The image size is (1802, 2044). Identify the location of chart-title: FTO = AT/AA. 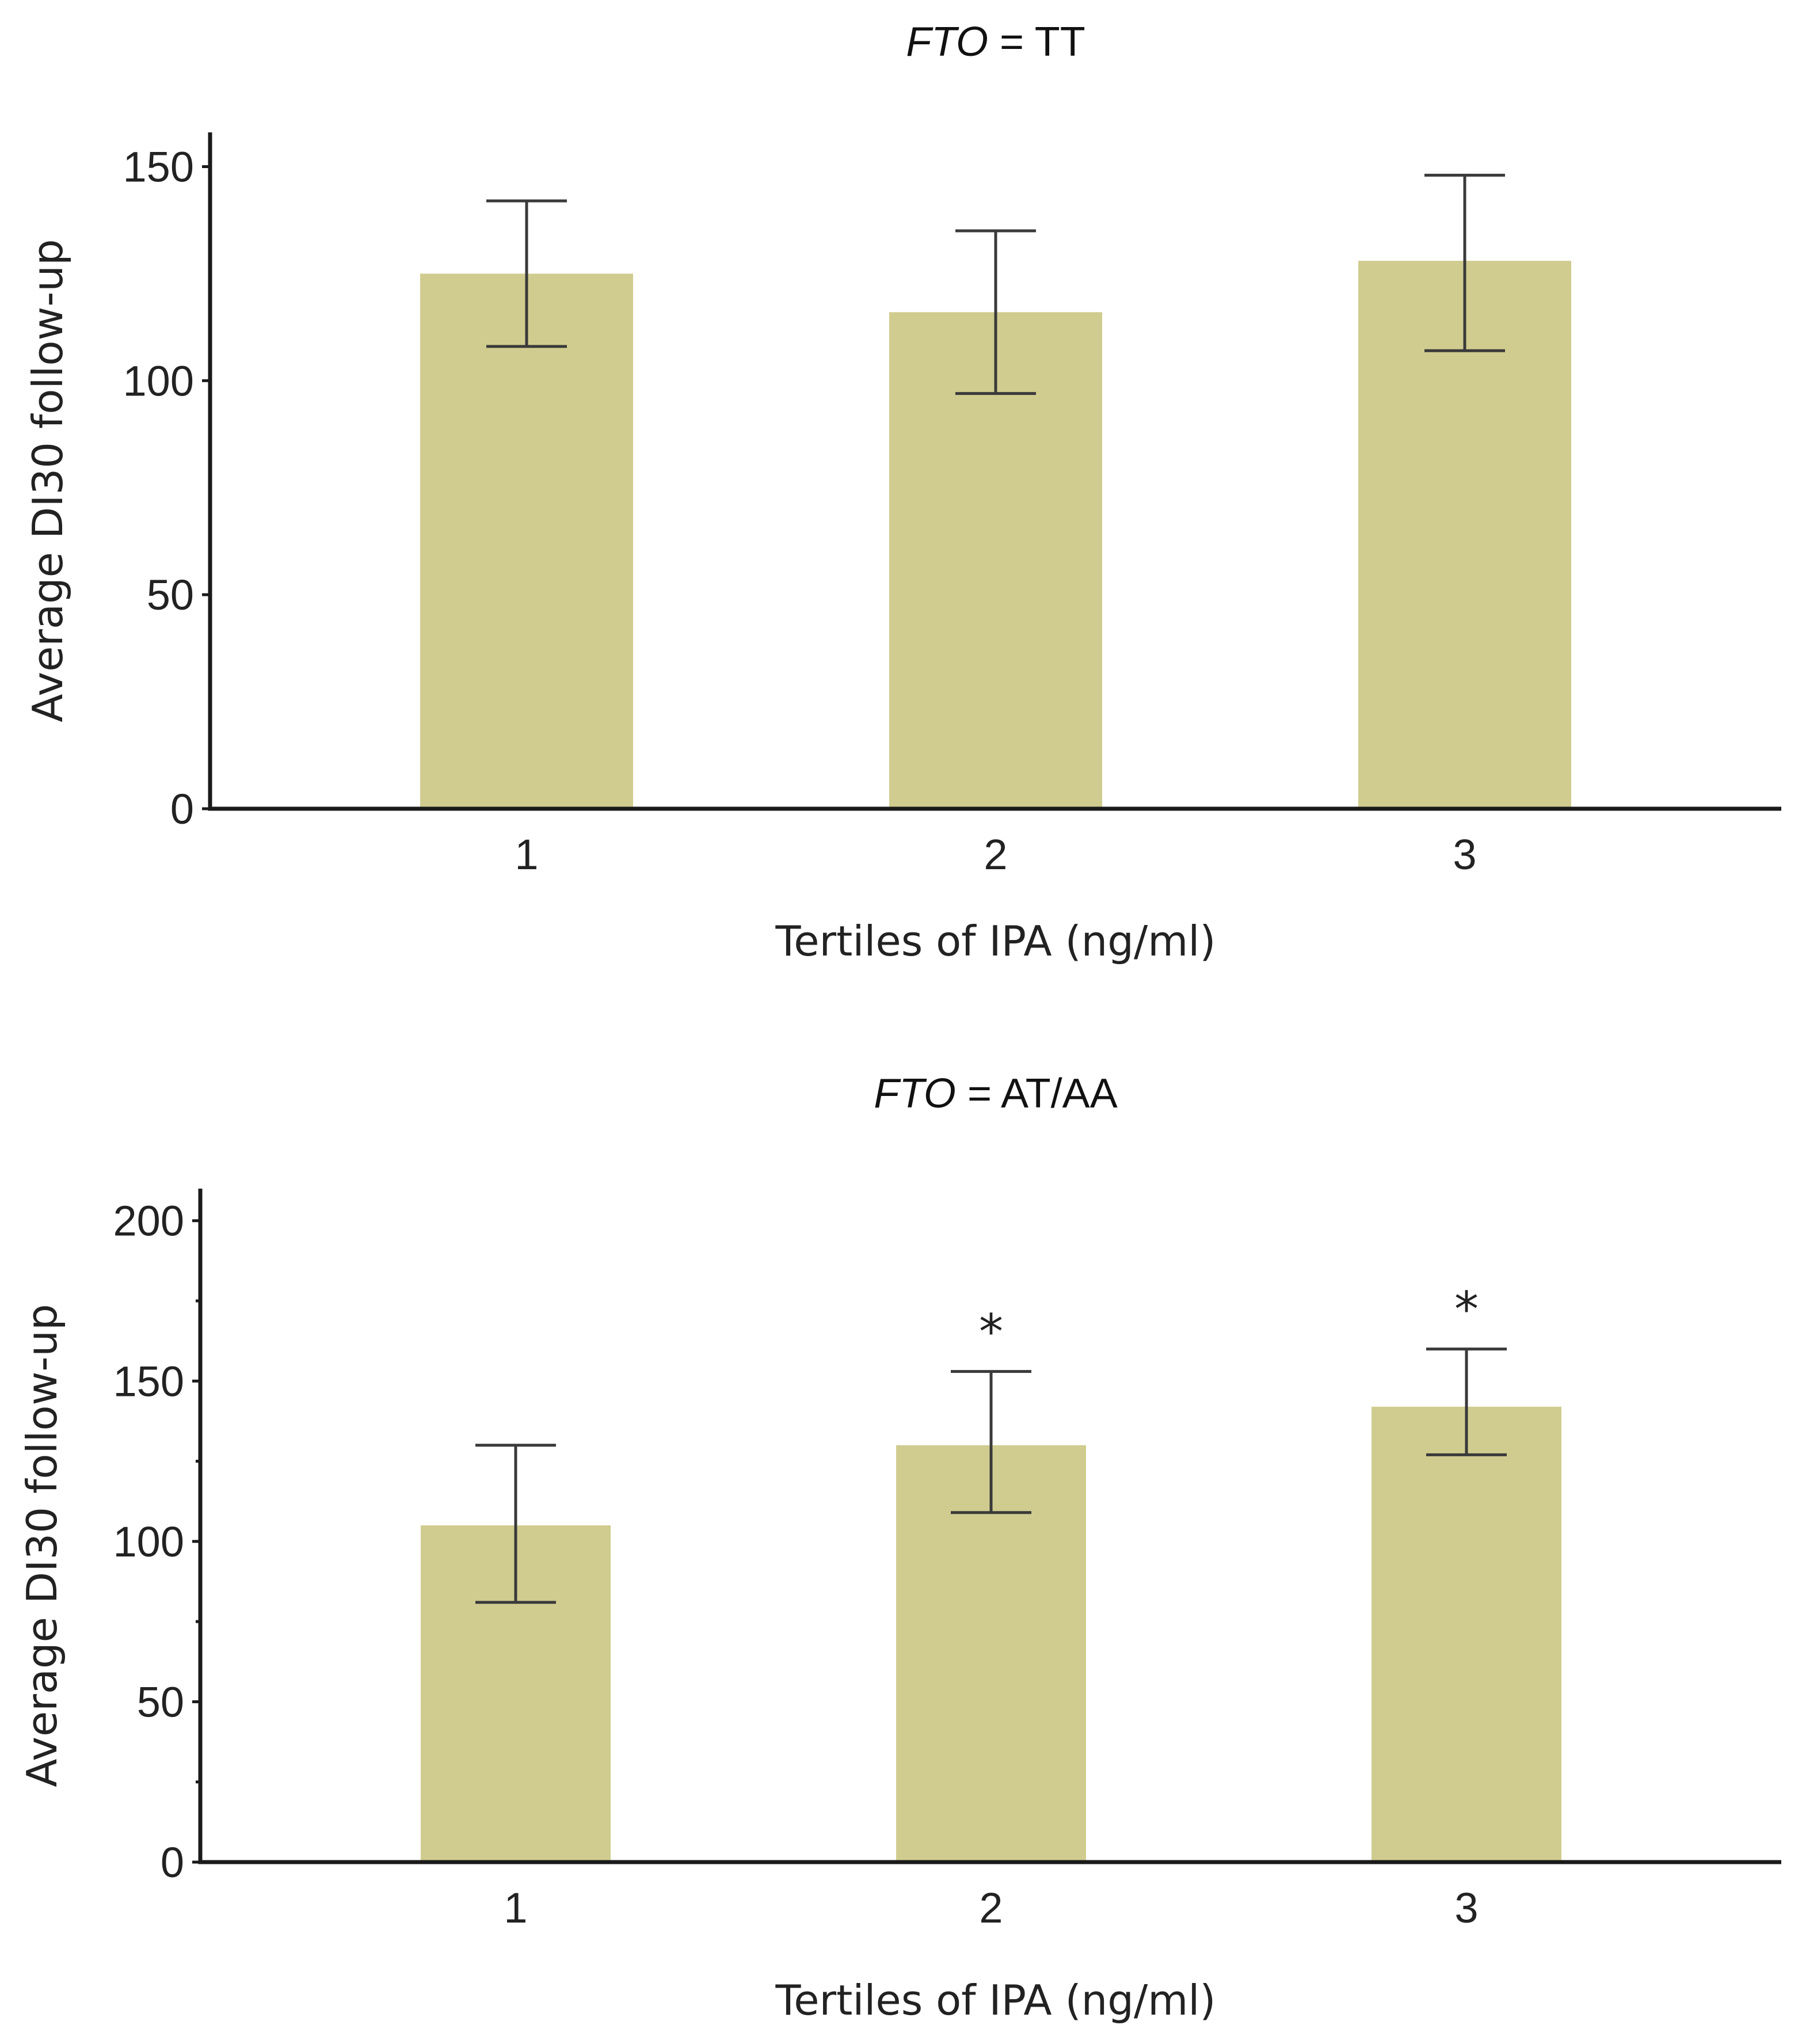
(996, 1094).